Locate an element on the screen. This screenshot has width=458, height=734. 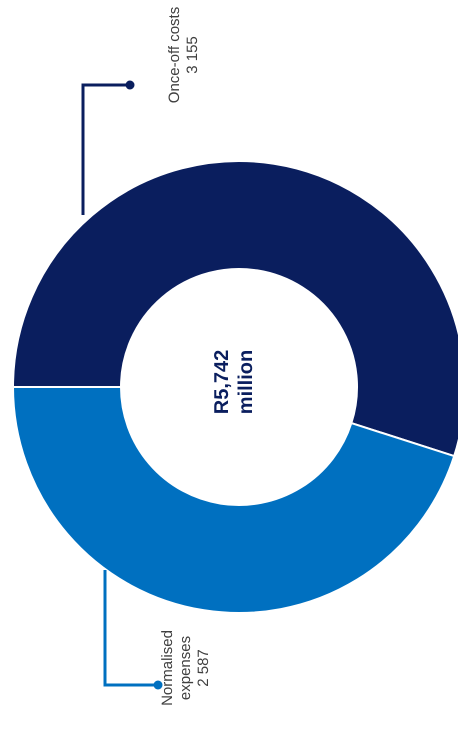
slice-label: Once-off costs is located at coordinates (174, 55).